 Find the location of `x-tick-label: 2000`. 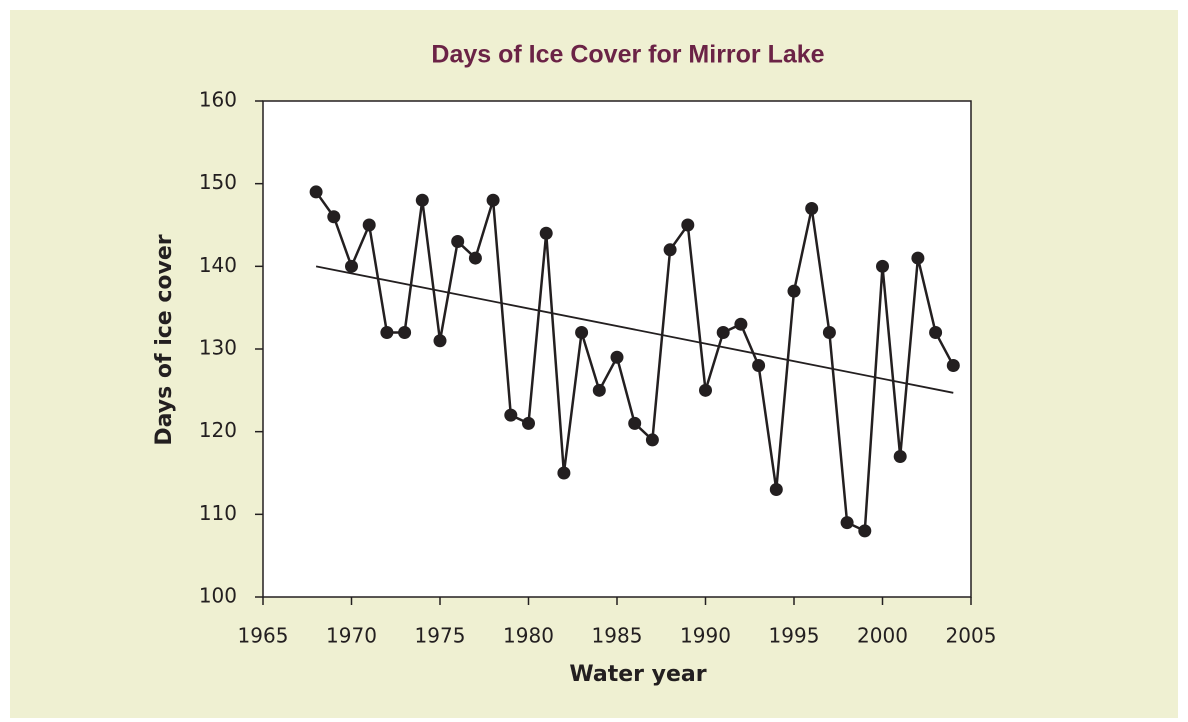

x-tick-label: 2000 is located at coordinates (882, 636).